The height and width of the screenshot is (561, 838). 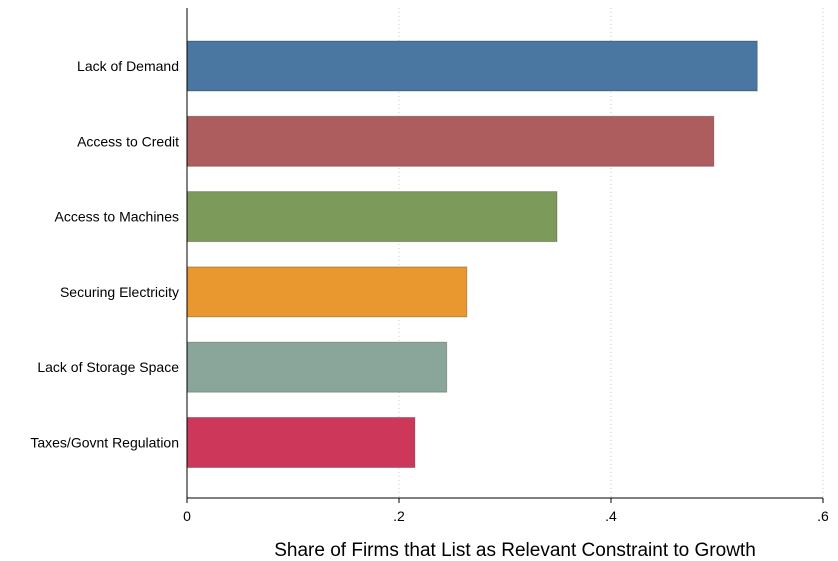 What do you see at coordinates (117, 217) in the screenshot?
I see `category-label: Access to Machines` at bounding box center [117, 217].